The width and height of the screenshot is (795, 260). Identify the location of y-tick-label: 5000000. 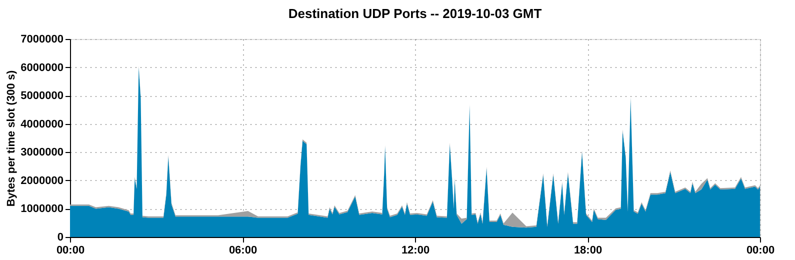
(42, 96).